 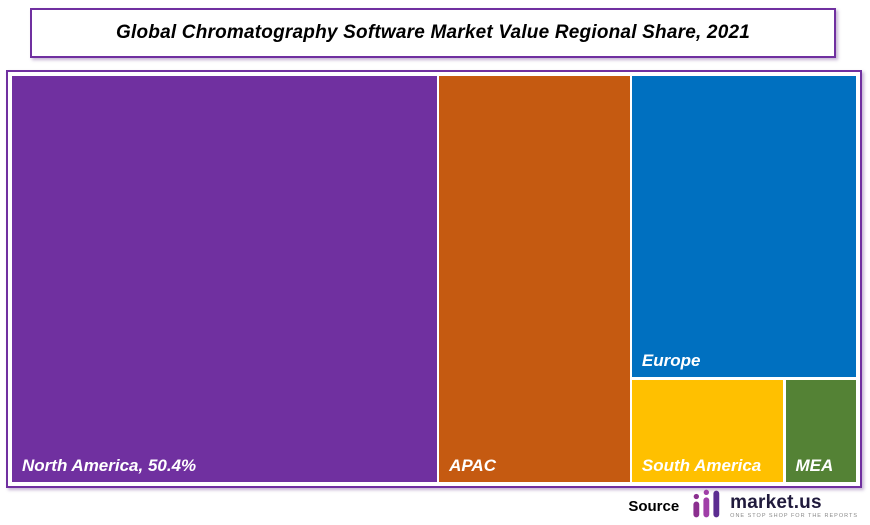 What do you see at coordinates (654, 506) in the screenshot?
I see `source-label: Source` at bounding box center [654, 506].